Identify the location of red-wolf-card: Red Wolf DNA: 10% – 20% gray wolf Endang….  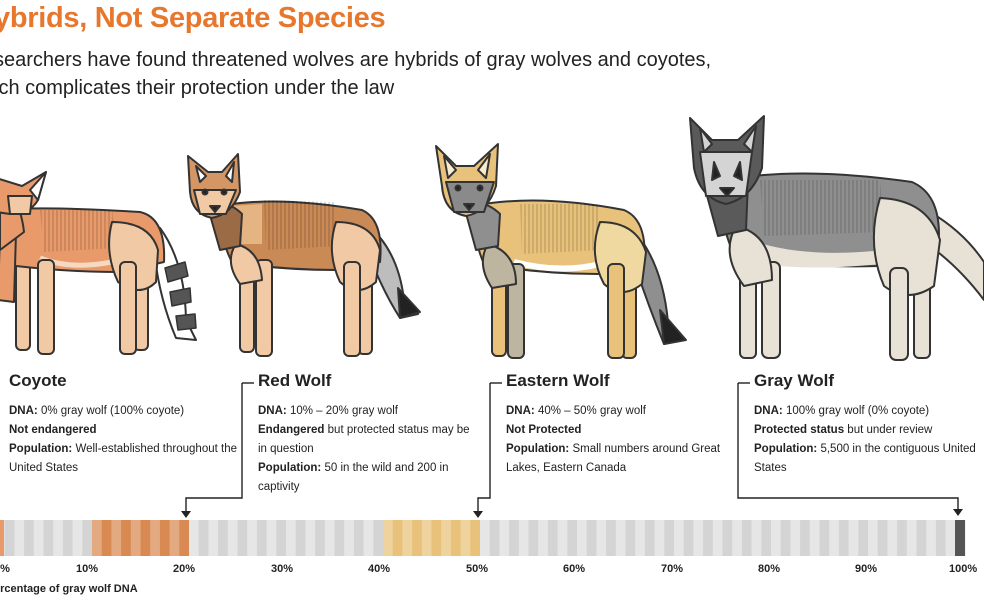
(368, 434).